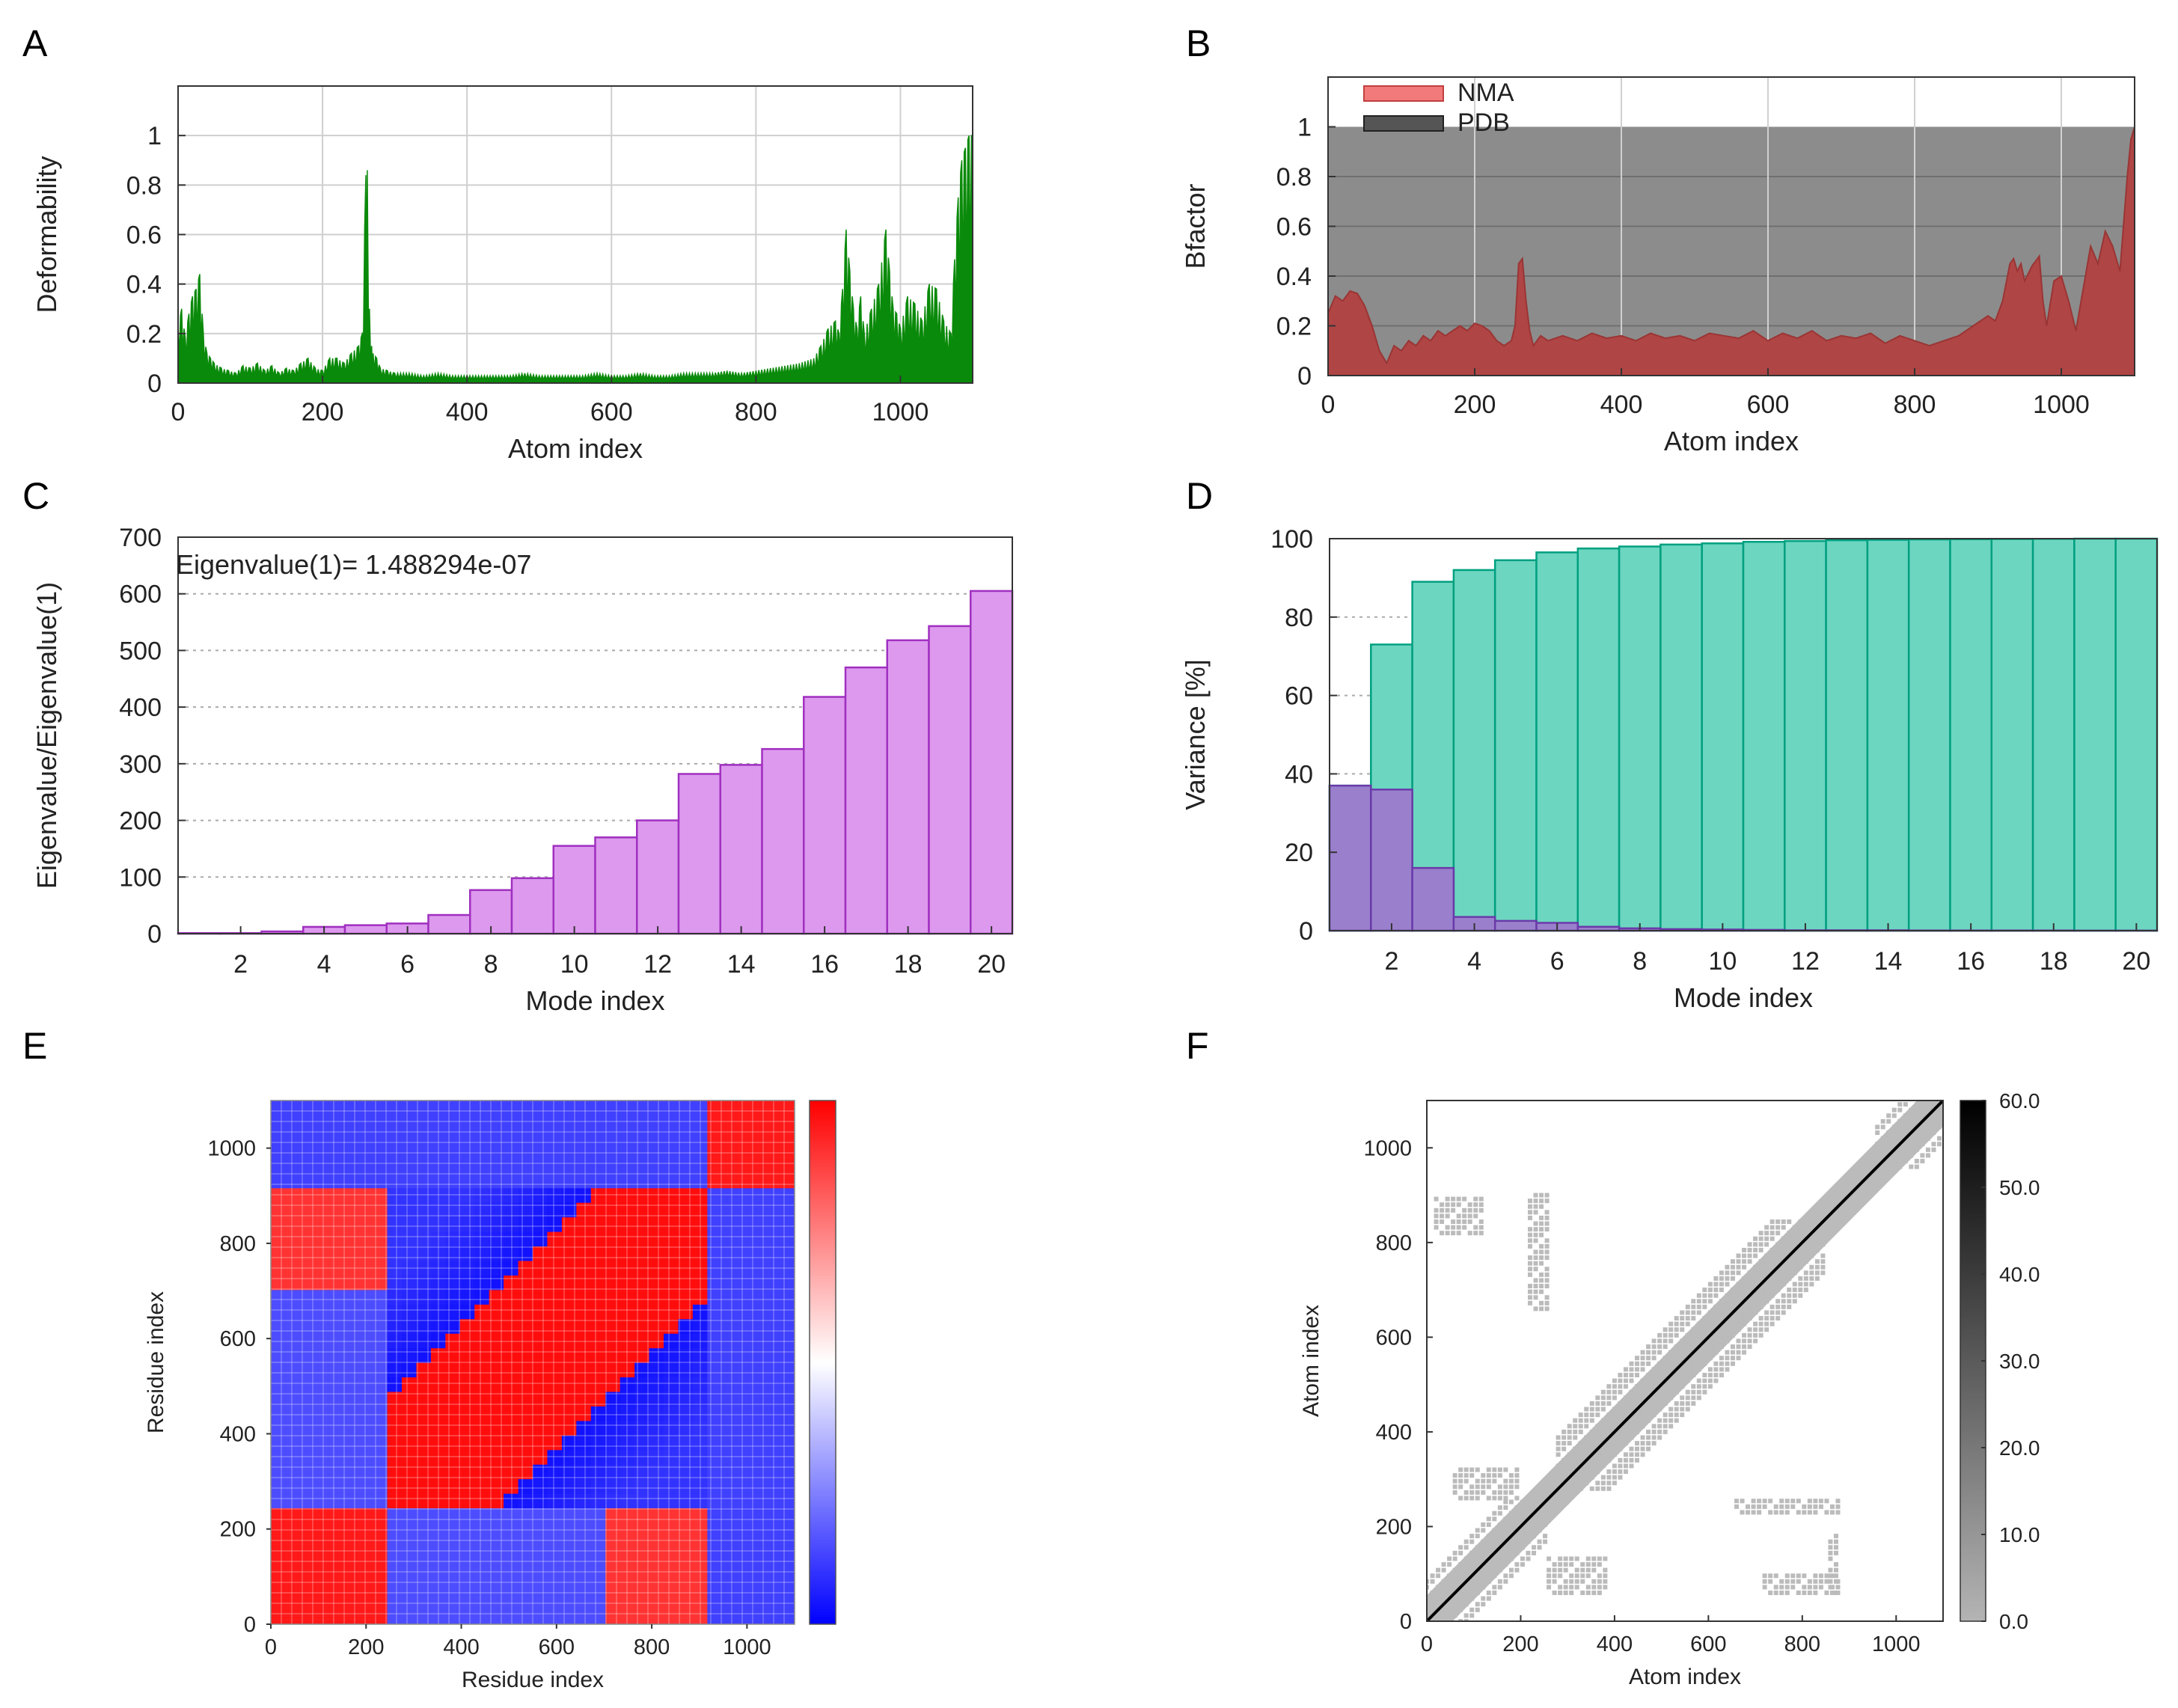 The height and width of the screenshot is (1708, 2178). Describe the element at coordinates (238, 1434) in the screenshot. I see `y-tick-label: 400` at that location.